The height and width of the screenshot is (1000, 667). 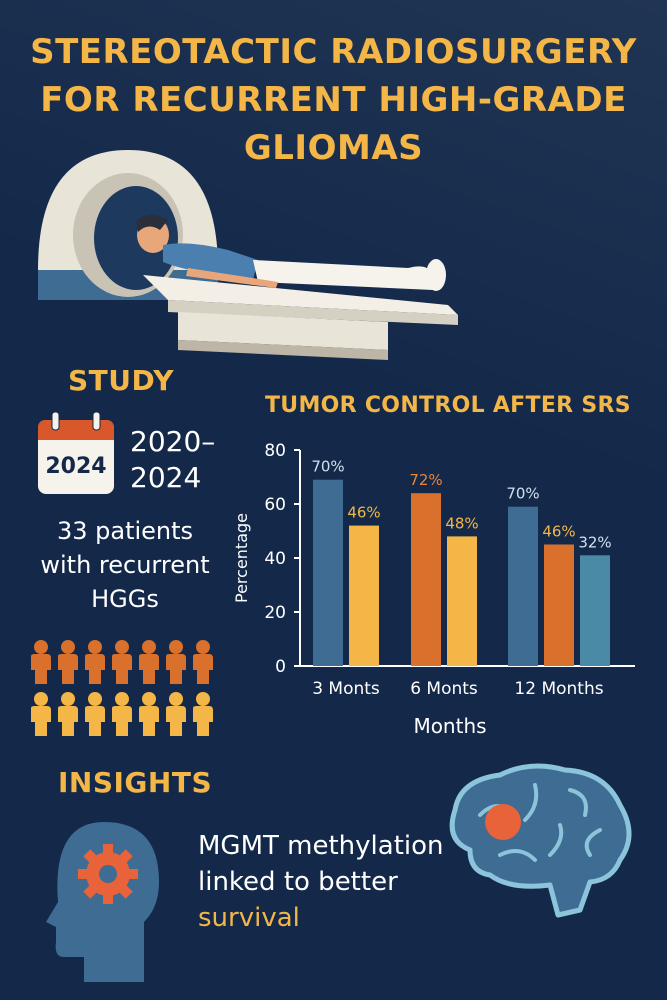 What do you see at coordinates (333, 148) in the screenshot?
I see `title-line-3: GLIOMAS` at bounding box center [333, 148].